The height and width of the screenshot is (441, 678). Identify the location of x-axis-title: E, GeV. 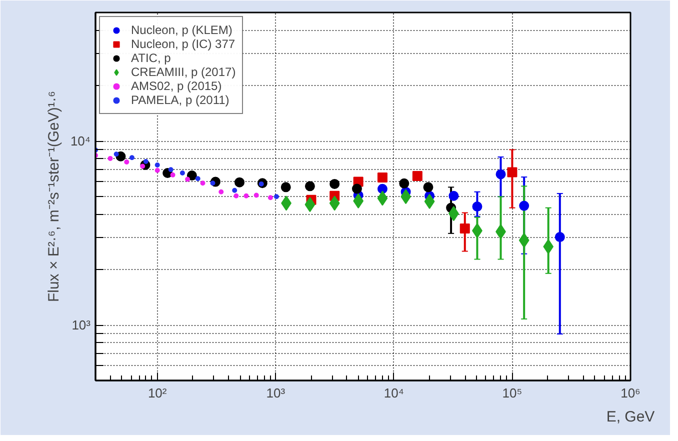
(630, 417).